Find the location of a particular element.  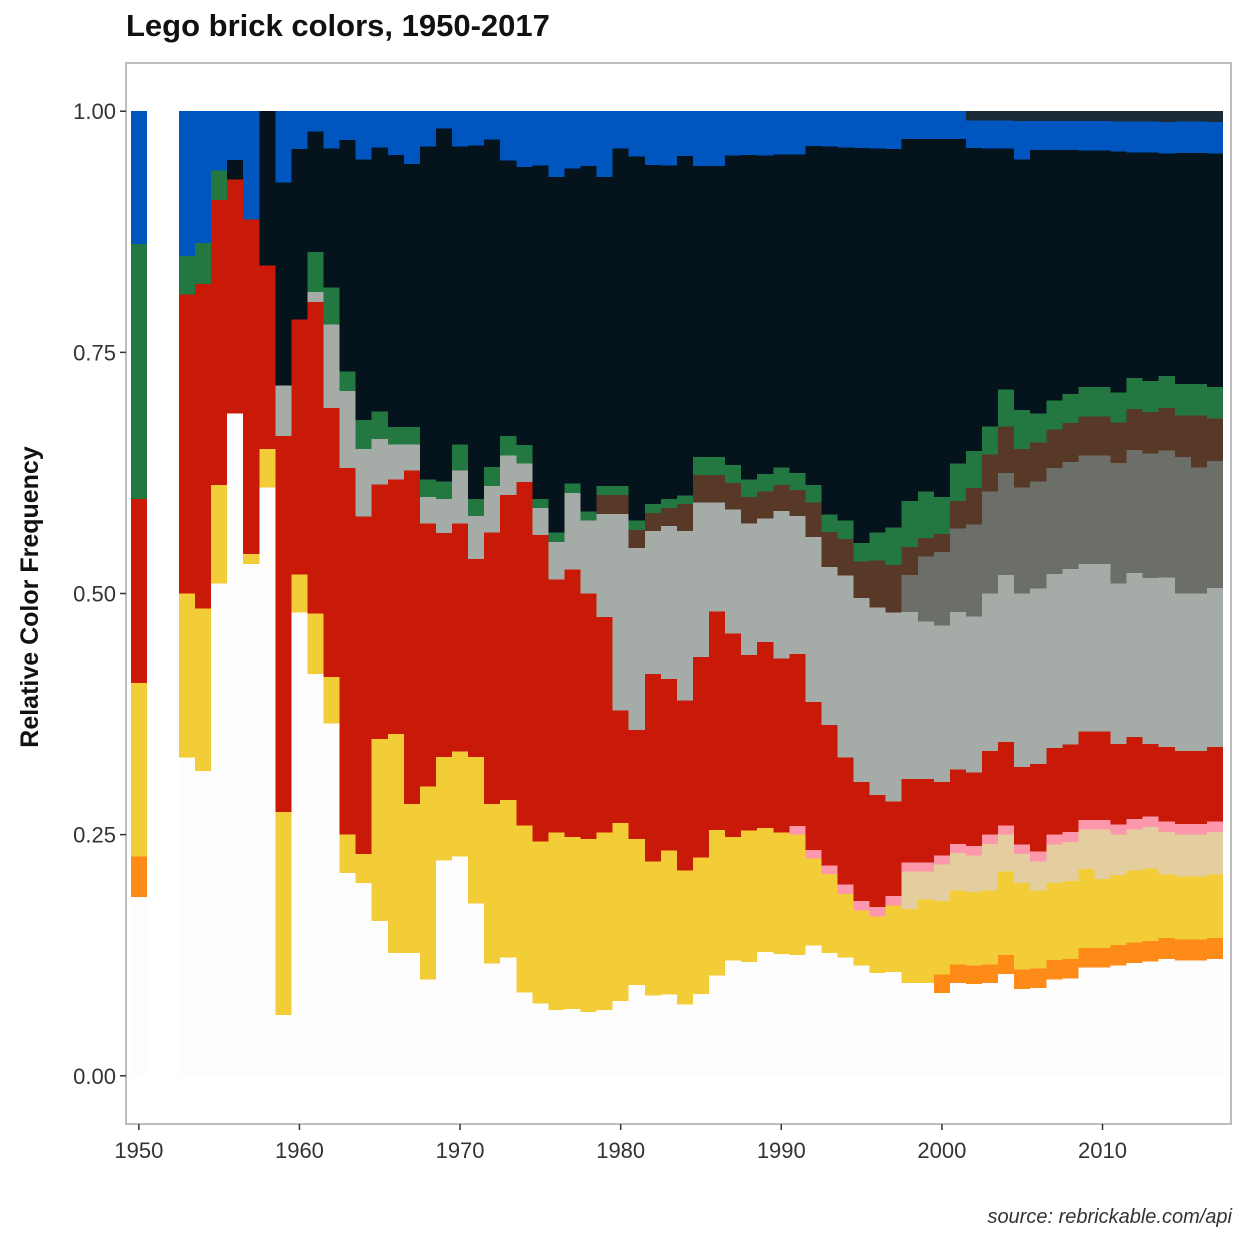

y-tick-label-0-75: 0.75 is located at coordinates (94, 352).